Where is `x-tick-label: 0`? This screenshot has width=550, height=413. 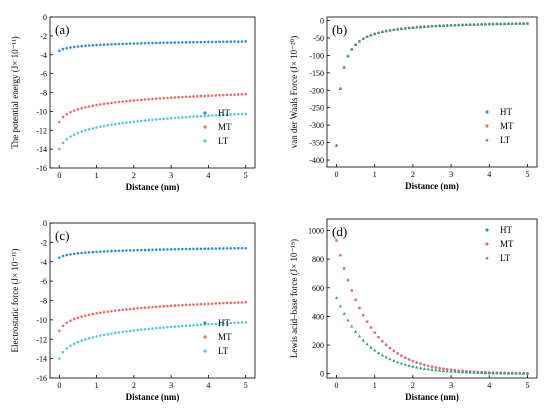
x-tick-label: 0 is located at coordinates (59, 175).